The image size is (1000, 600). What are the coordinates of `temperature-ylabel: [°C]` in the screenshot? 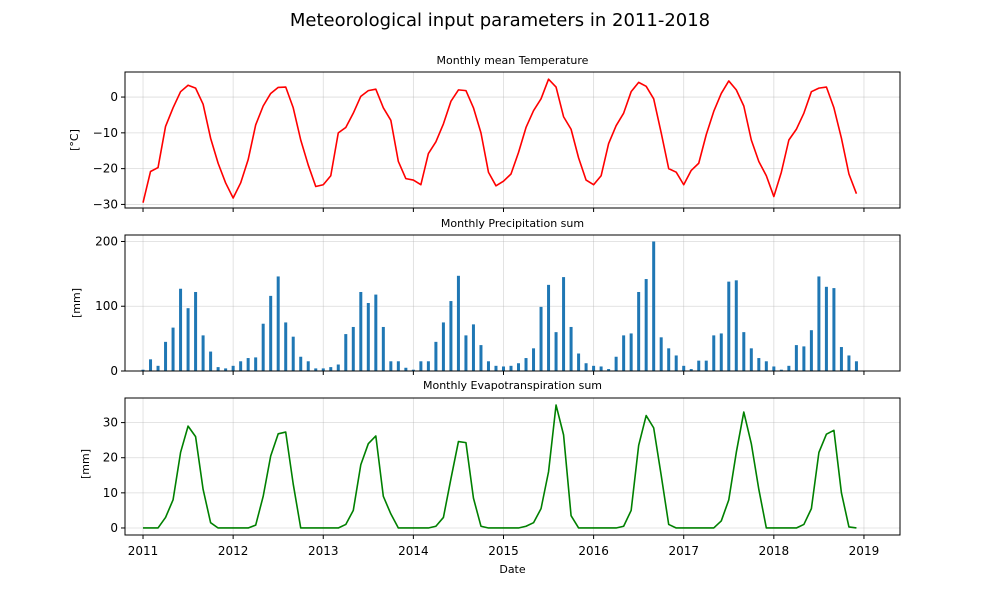 It's located at (74, 140).